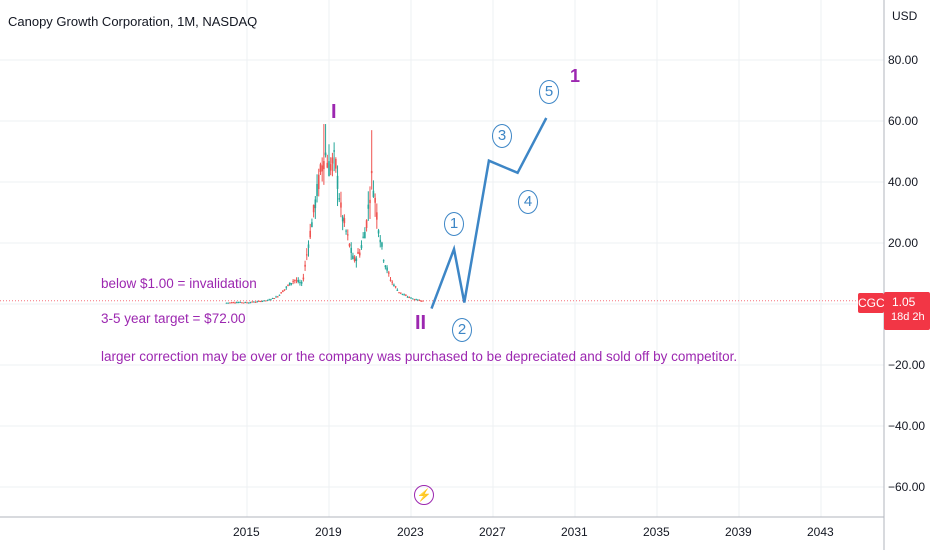  I want to click on time-tick-label: 2035, so click(656, 532).